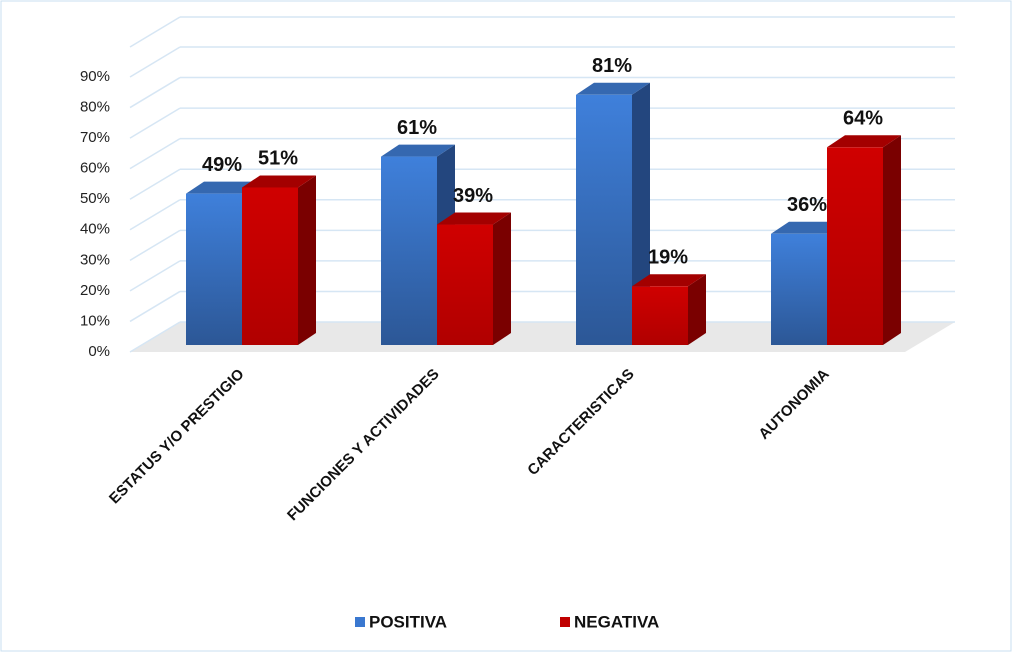  Describe the element at coordinates (95, 198) in the screenshot. I see `y-tick-label: 50%` at that location.